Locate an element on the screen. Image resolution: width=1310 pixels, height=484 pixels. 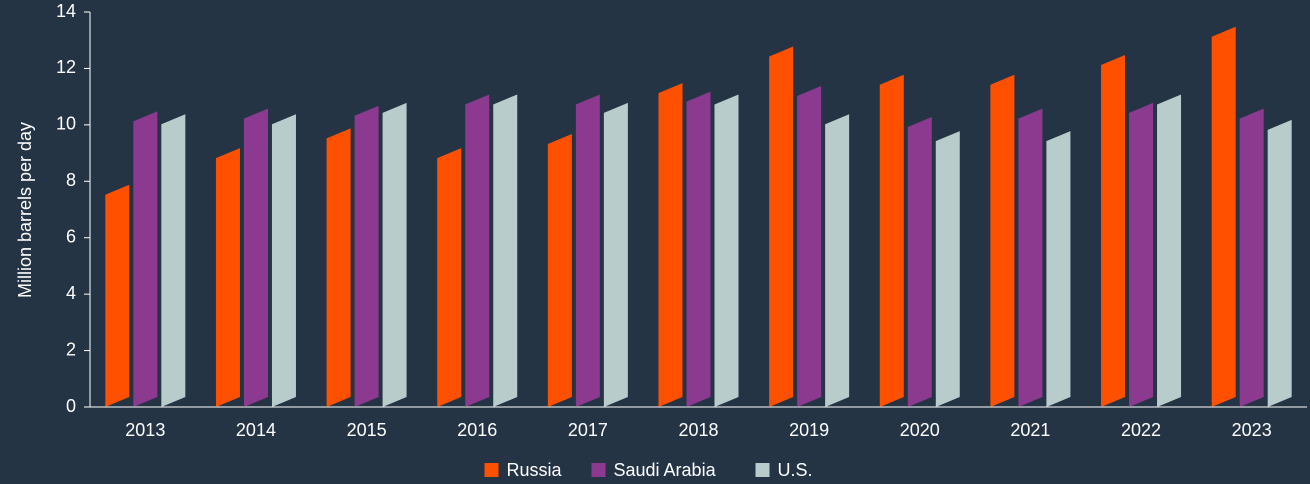
x-tick-label: 2017 is located at coordinates (588, 430).